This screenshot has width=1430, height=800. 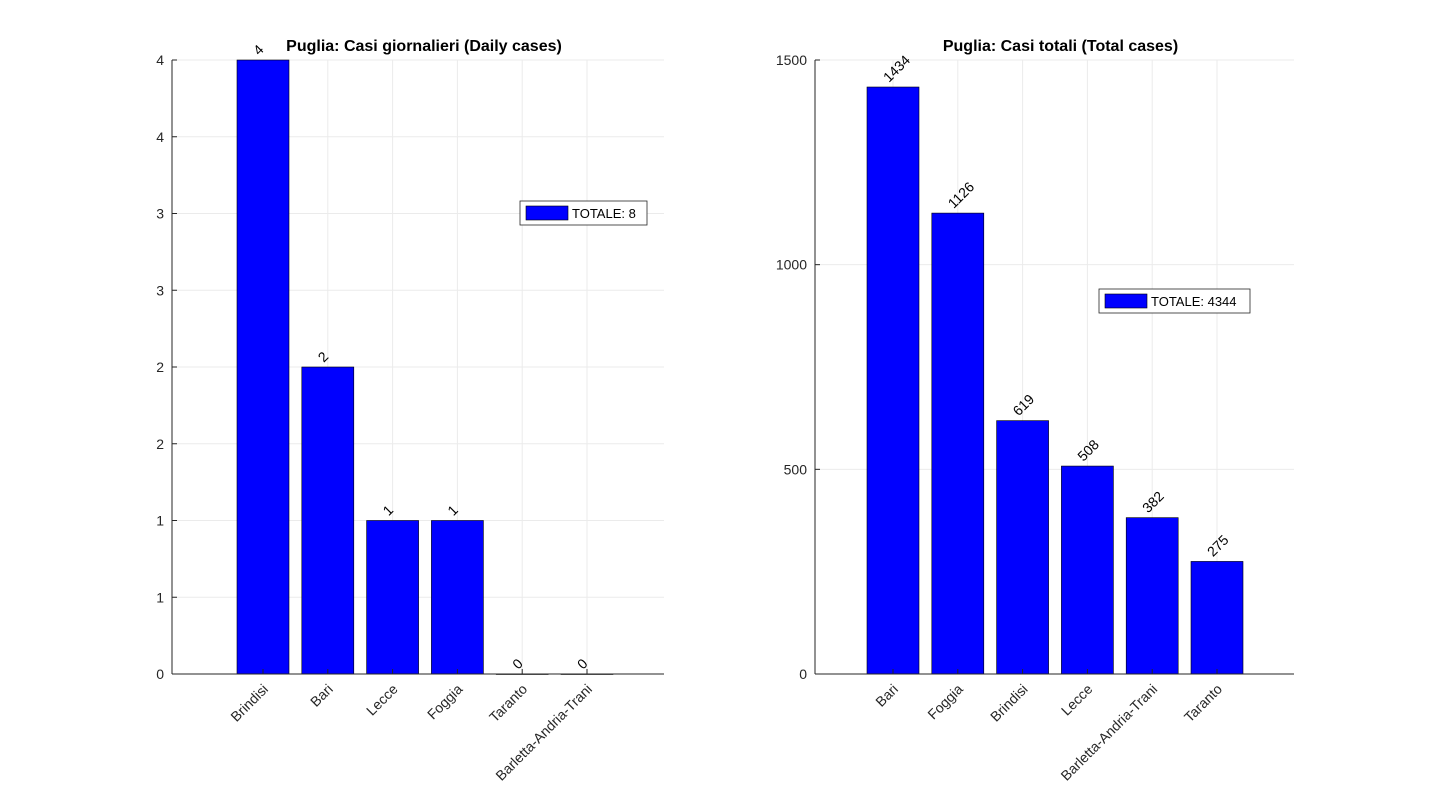 I want to click on total-data-label: 508, so click(x=1088, y=450).